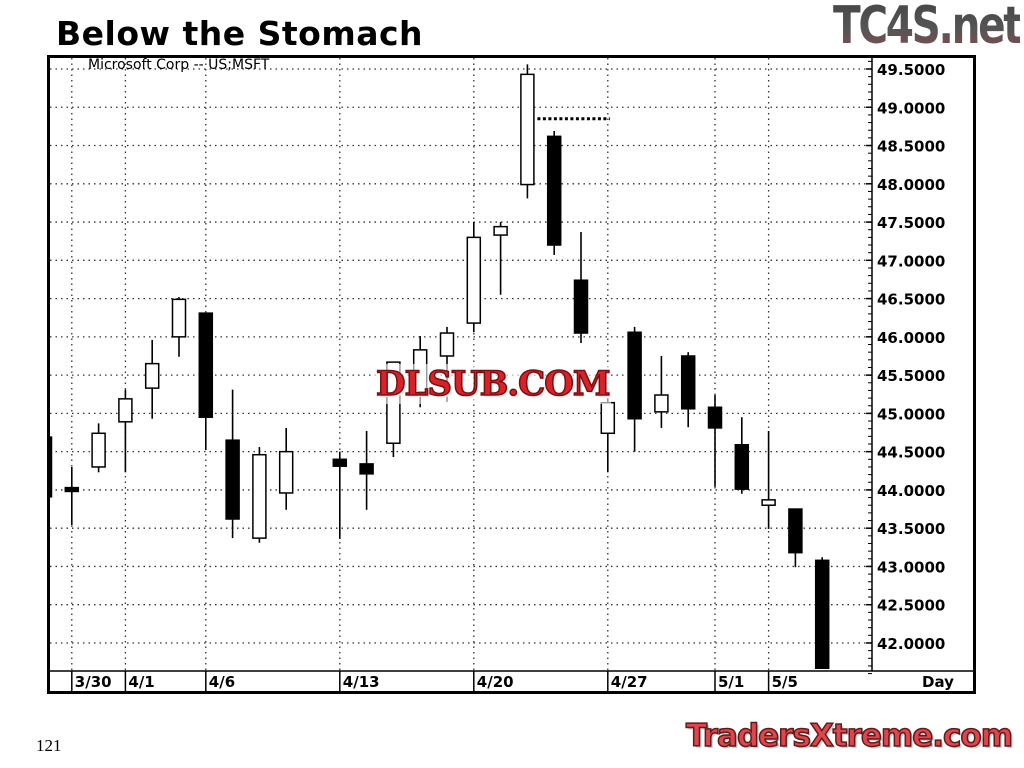  What do you see at coordinates (361, 682) in the screenshot?
I see `x-tick-label: 4/13` at bounding box center [361, 682].